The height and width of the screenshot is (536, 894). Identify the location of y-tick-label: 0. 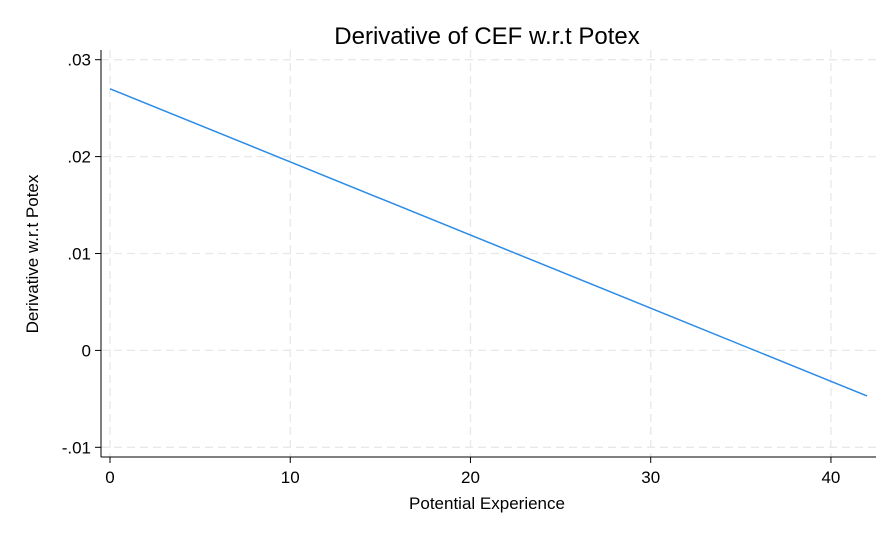
(86, 350).